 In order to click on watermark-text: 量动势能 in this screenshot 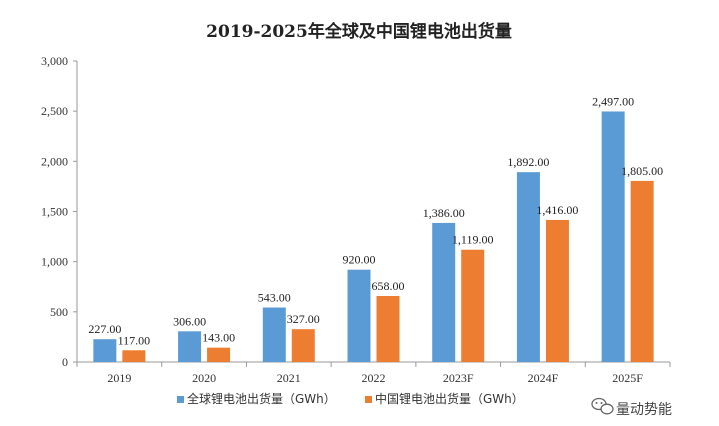, I will do `click(644, 410)`.